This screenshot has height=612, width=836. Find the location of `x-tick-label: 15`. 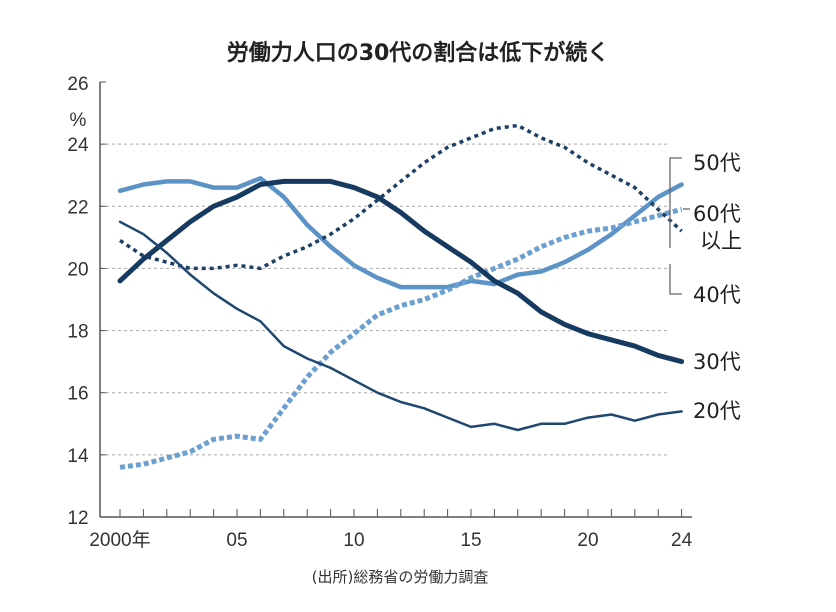

x-tick-label: 15 is located at coordinates (470, 540).